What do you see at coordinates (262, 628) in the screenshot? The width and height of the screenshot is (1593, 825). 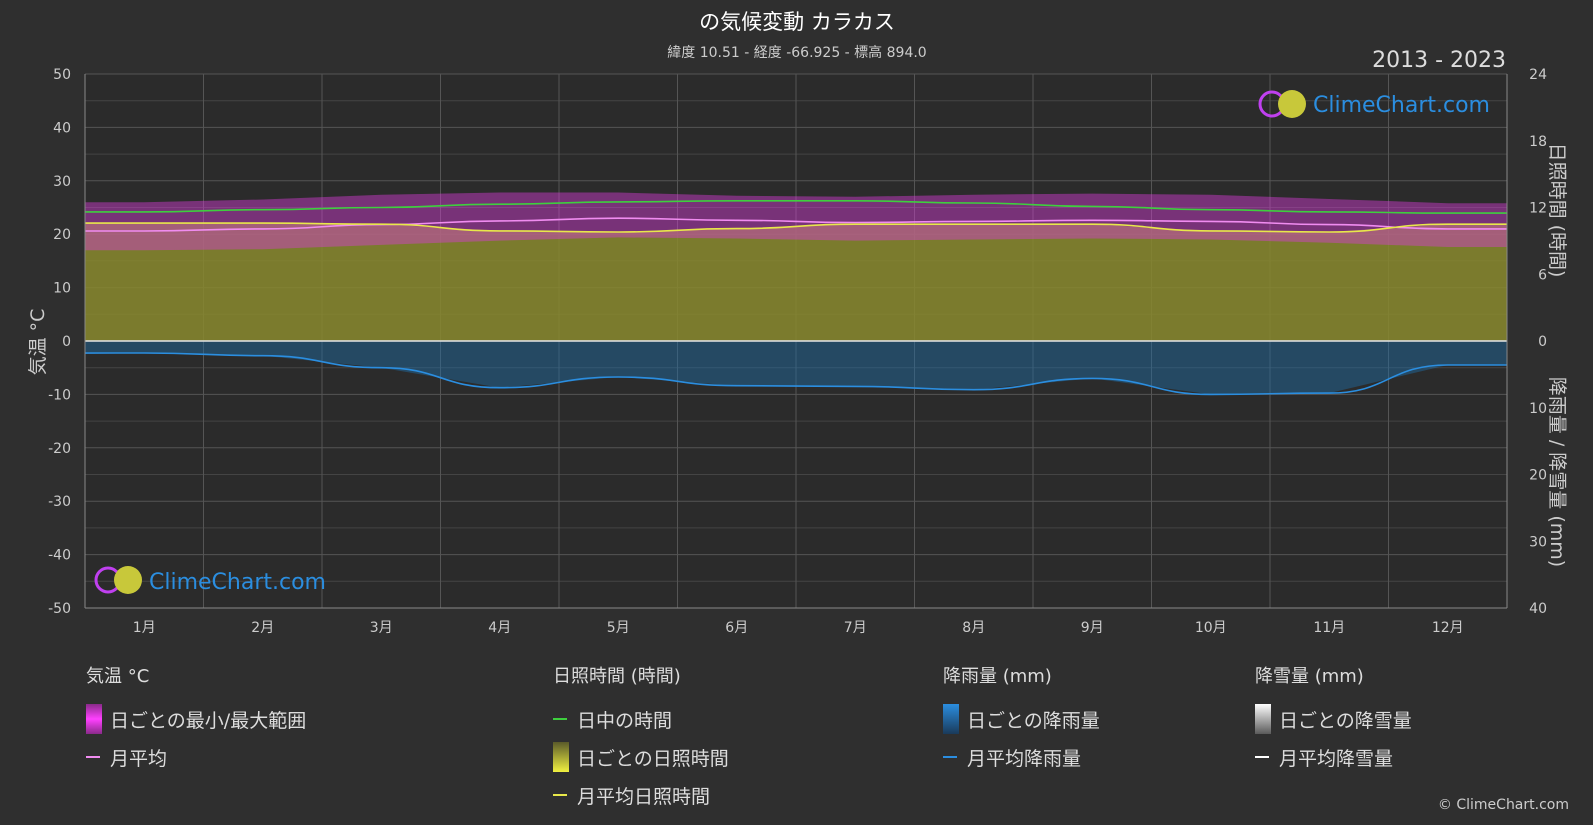 I see `month-tick-label: 2月` at bounding box center [262, 628].